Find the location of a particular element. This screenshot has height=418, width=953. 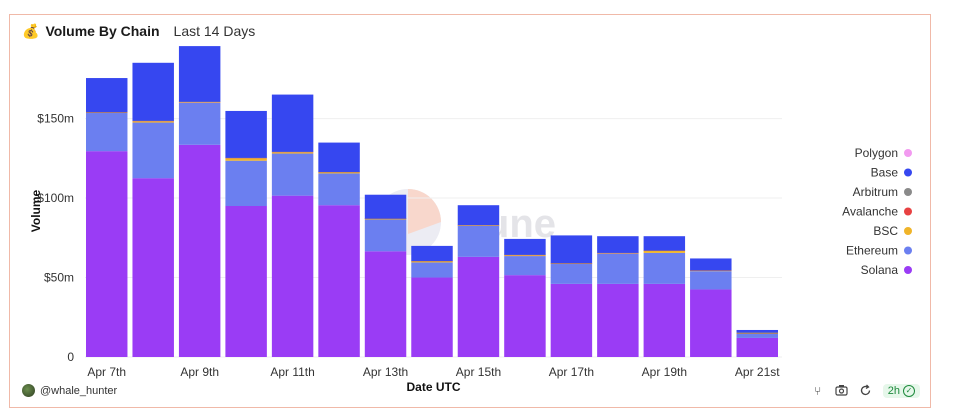

legend-item: Base is located at coordinates (891, 173).